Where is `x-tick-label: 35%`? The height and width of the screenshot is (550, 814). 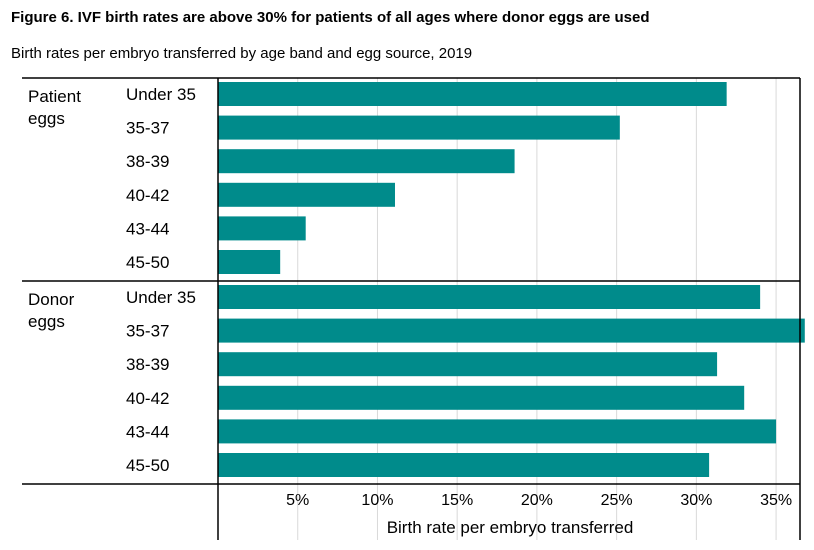 x-tick-label: 35% is located at coordinates (776, 500).